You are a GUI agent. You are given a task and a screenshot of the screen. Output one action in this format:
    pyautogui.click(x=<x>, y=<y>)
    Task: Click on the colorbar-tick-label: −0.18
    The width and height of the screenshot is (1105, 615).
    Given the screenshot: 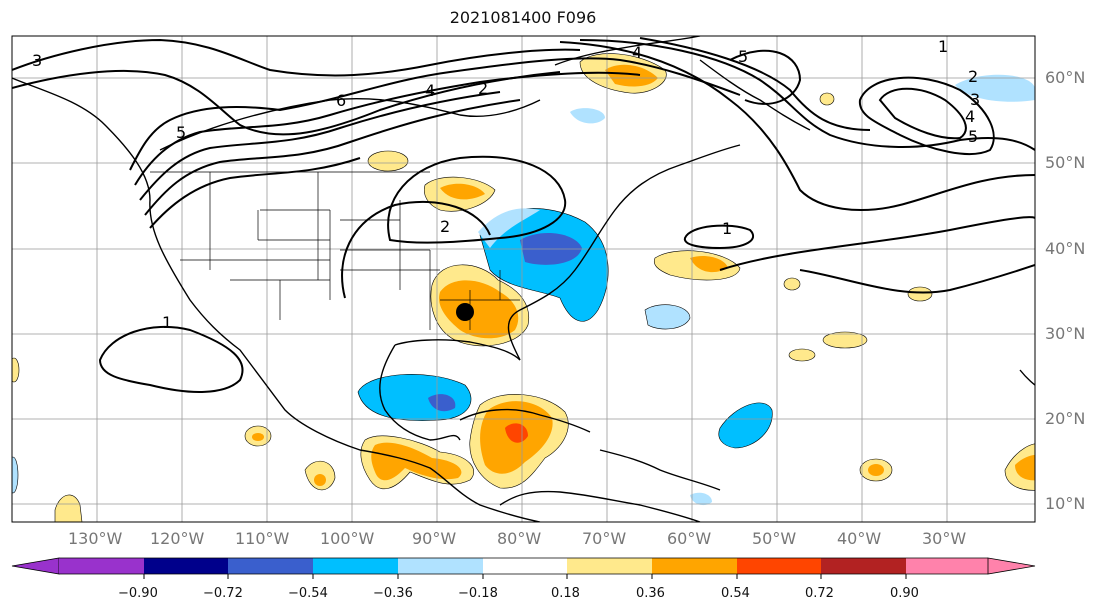 What is the action you would take?
    pyautogui.click(x=478, y=593)
    